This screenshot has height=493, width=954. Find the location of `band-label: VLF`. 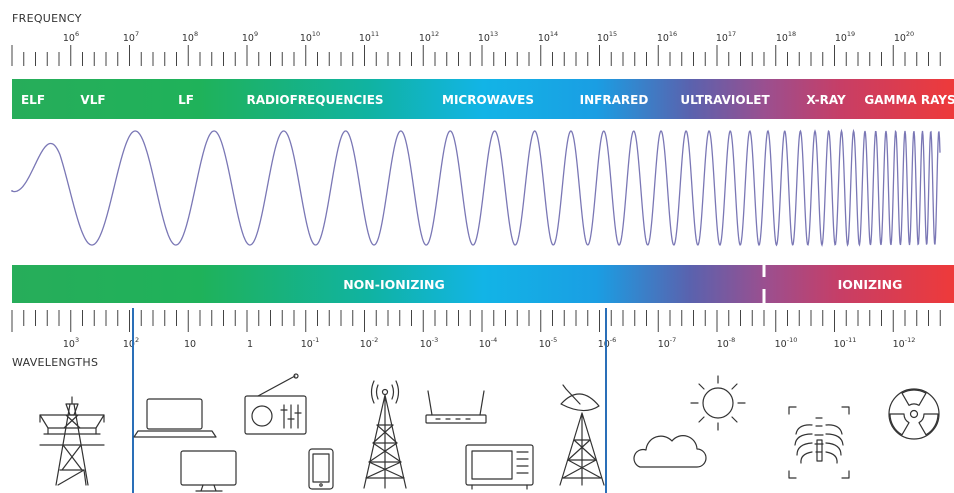

band-label: VLF is located at coordinates (92, 100).